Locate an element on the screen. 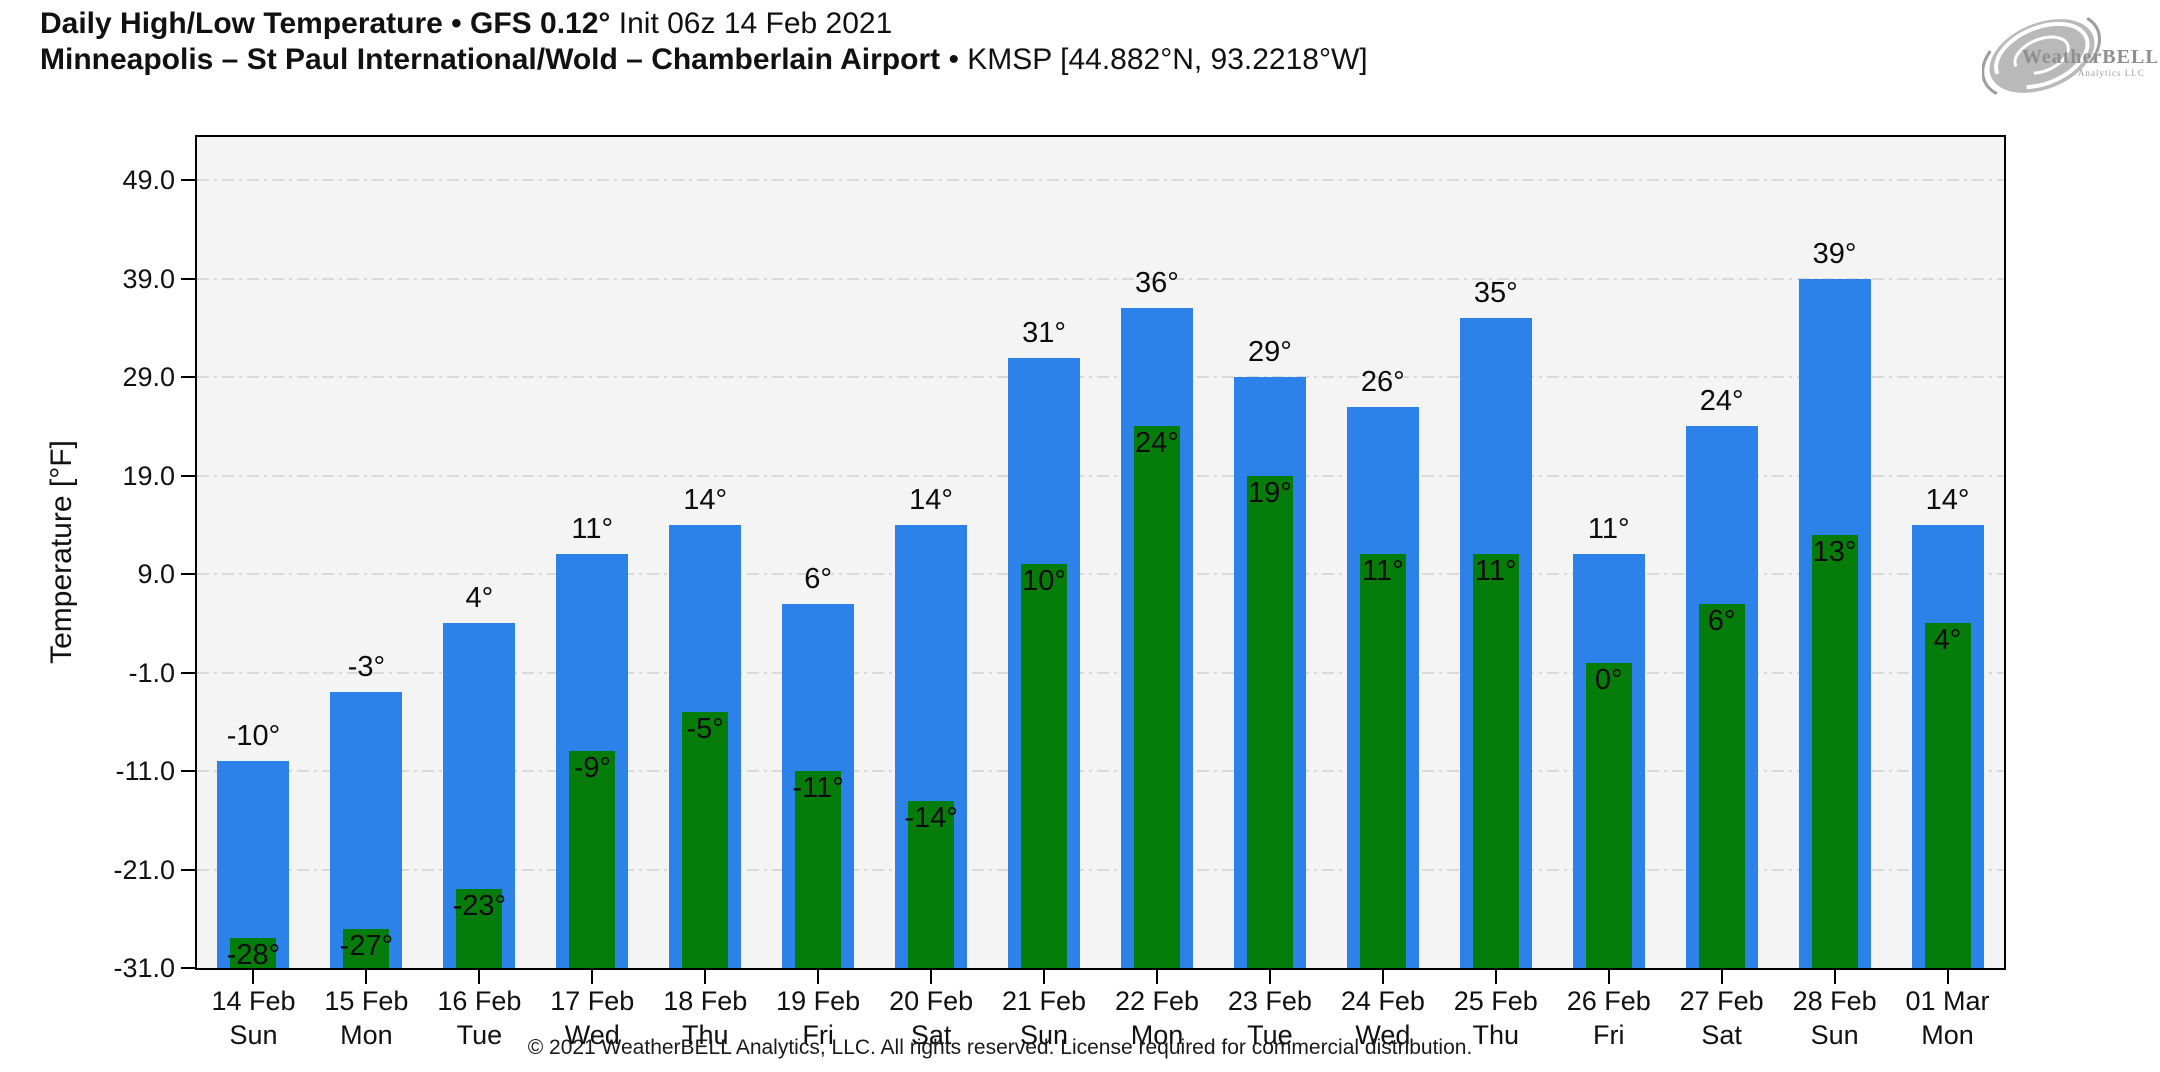  x-axis-label: 27 Feb Sat is located at coordinates (1722, 1018).